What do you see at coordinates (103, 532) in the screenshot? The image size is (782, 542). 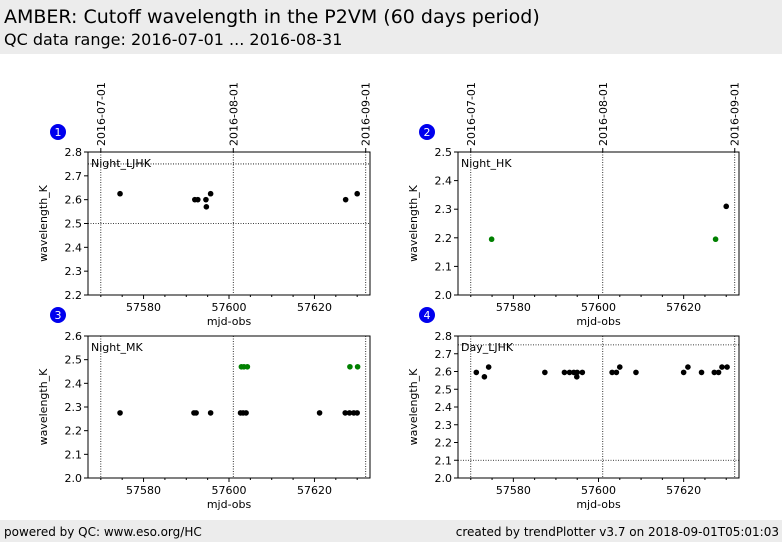 I see `footer-credit: powered by QC: www.eso.org/HC` at bounding box center [103, 532].